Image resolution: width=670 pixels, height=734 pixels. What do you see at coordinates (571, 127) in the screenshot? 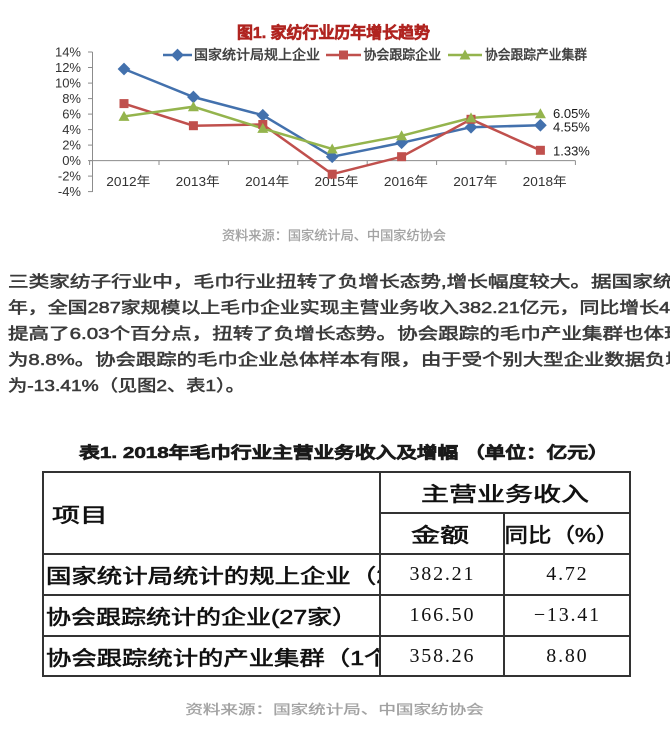
I see `svg-text: 4.55%` at bounding box center [571, 127].